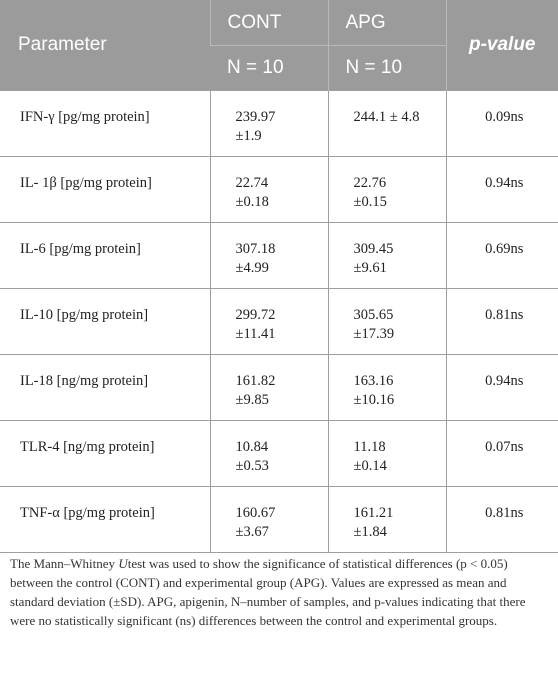 Image resolution: width=558 pixels, height=679 pixels. I want to click on cont-value: 160.67 ±3.67, so click(268, 519).